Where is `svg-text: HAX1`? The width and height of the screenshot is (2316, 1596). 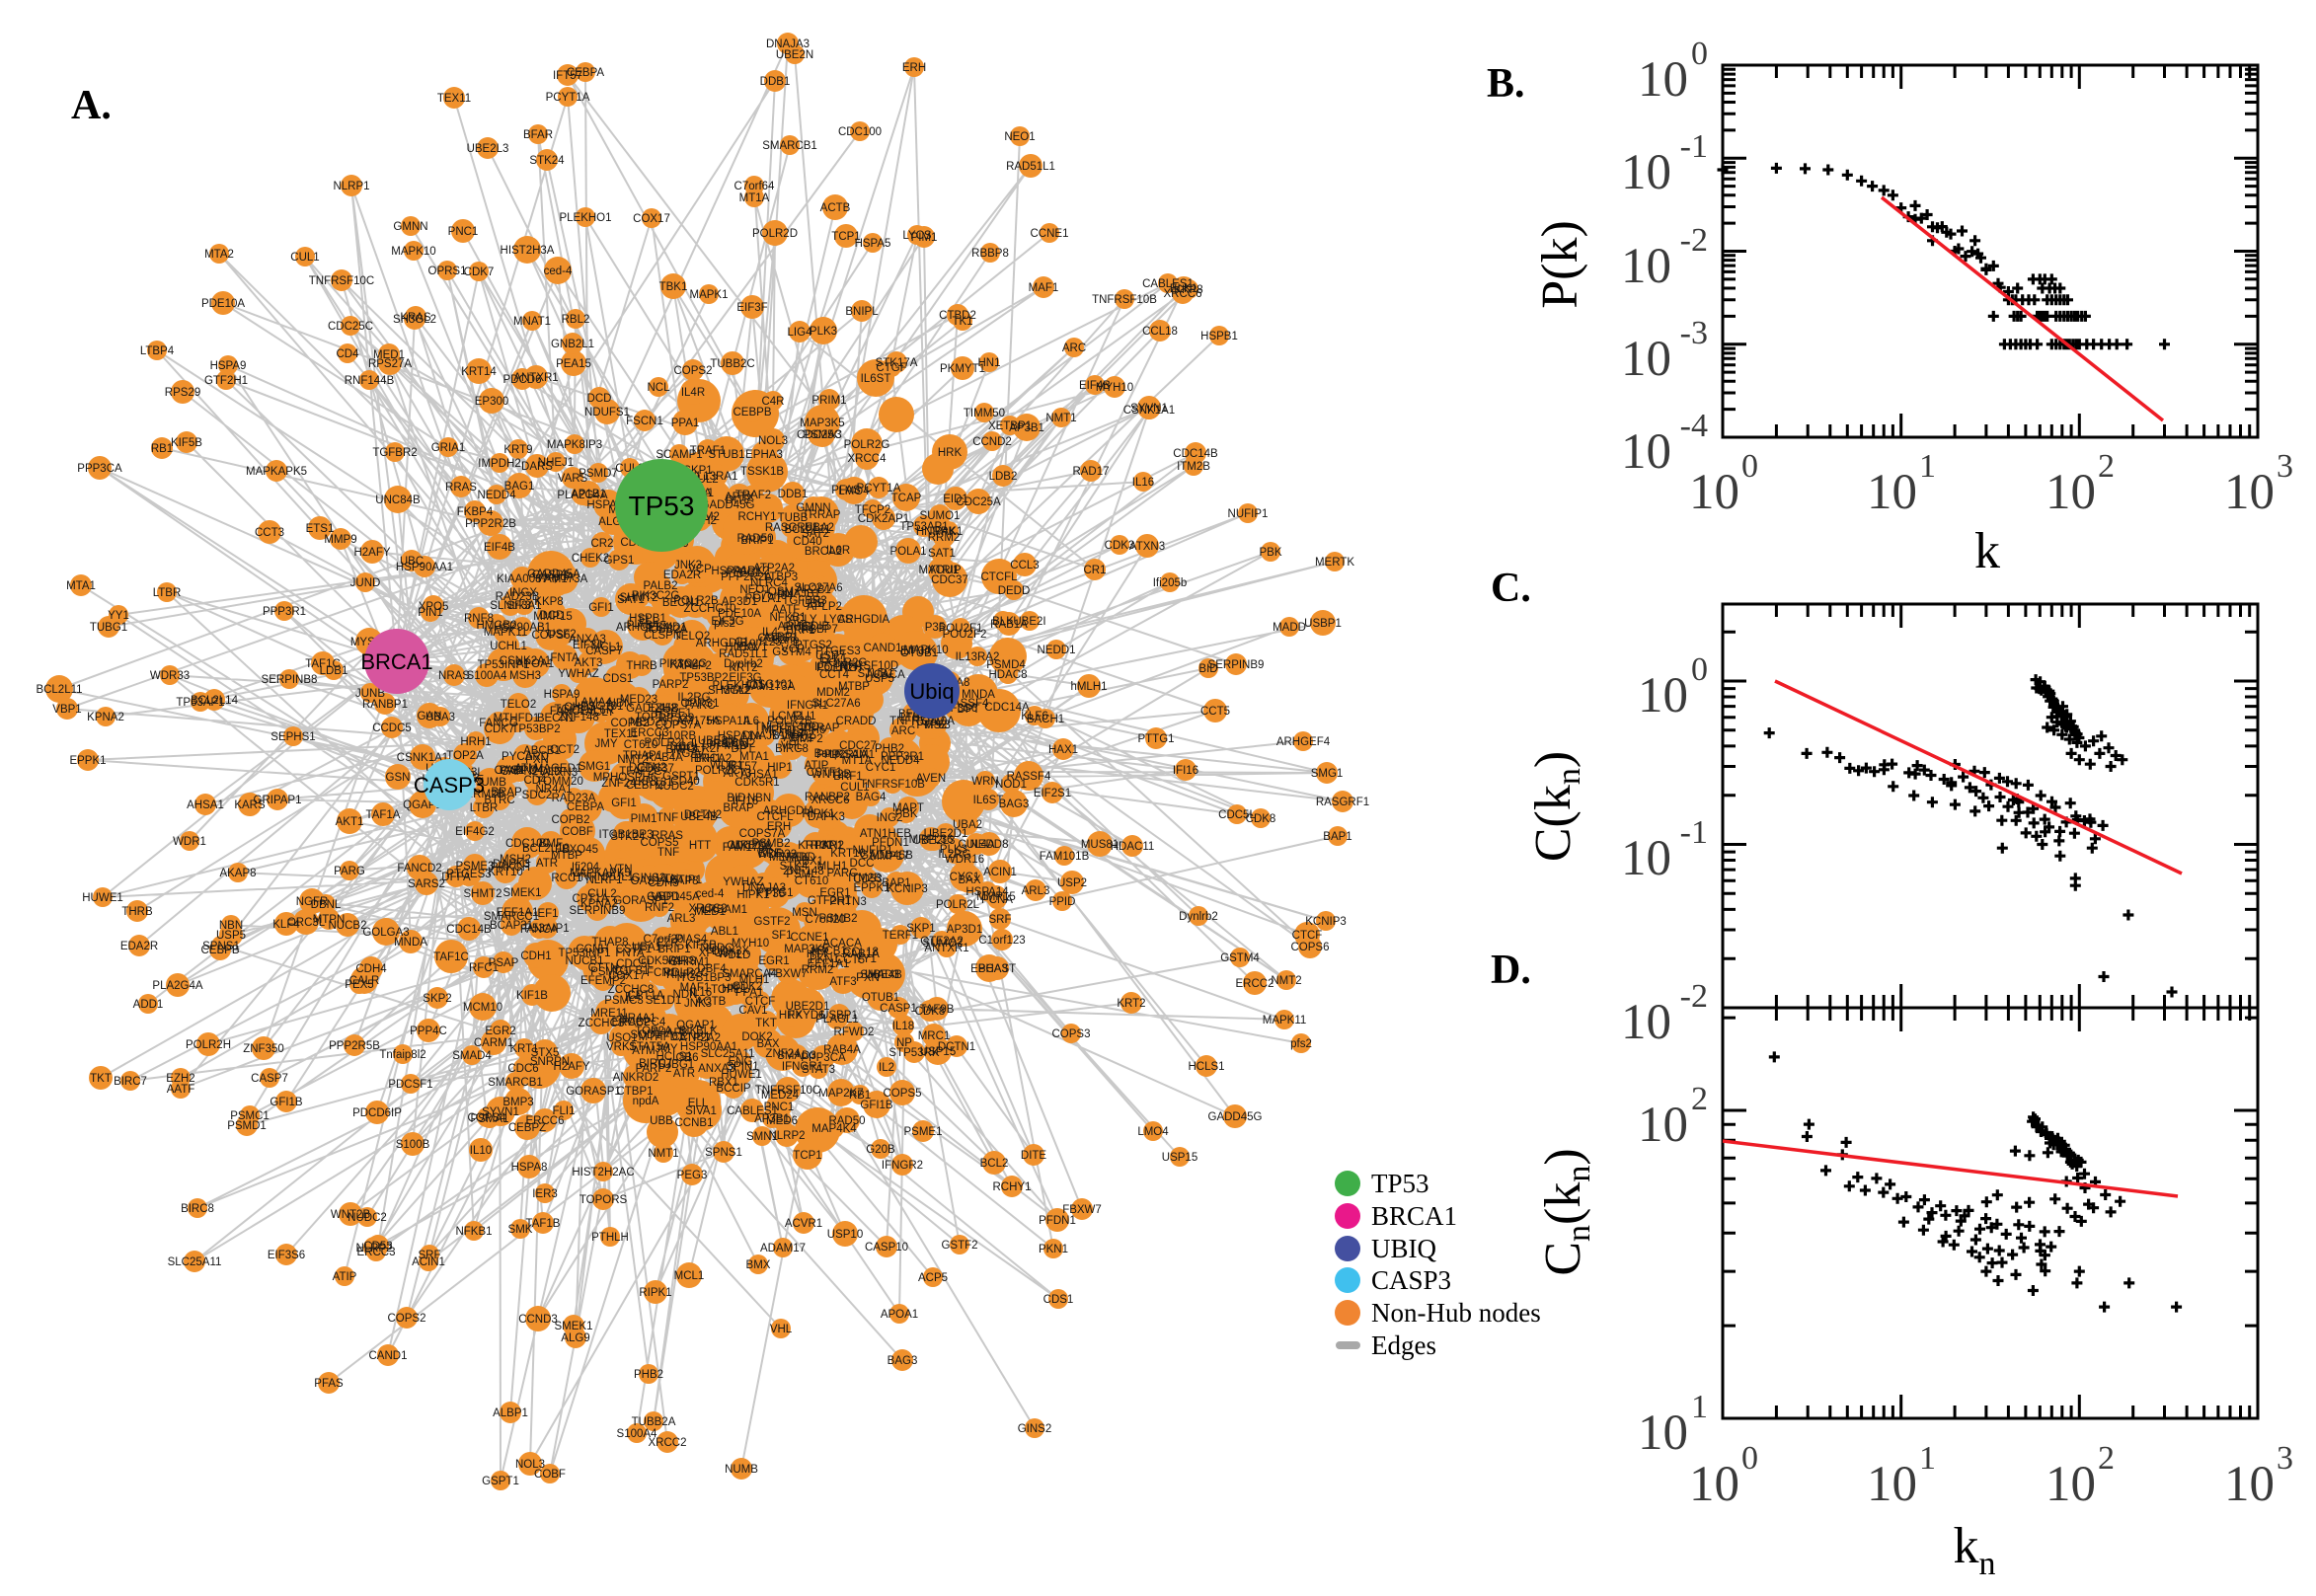 svg-text: HAX1 is located at coordinates (1063, 750).